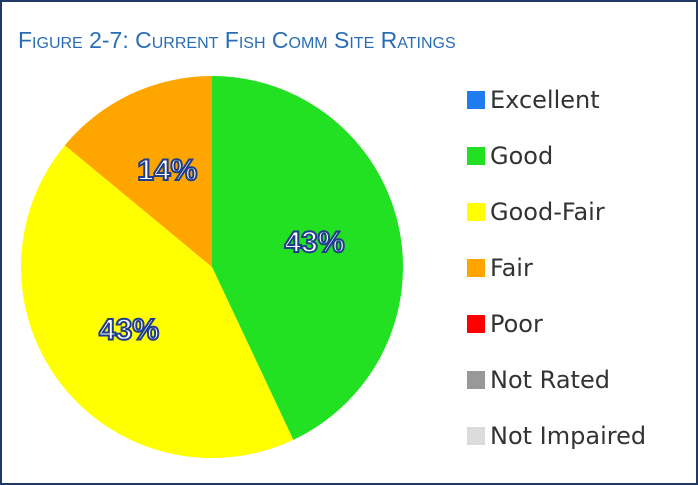  Describe the element at coordinates (516, 324) in the screenshot. I see `legend-label: Poor` at that location.